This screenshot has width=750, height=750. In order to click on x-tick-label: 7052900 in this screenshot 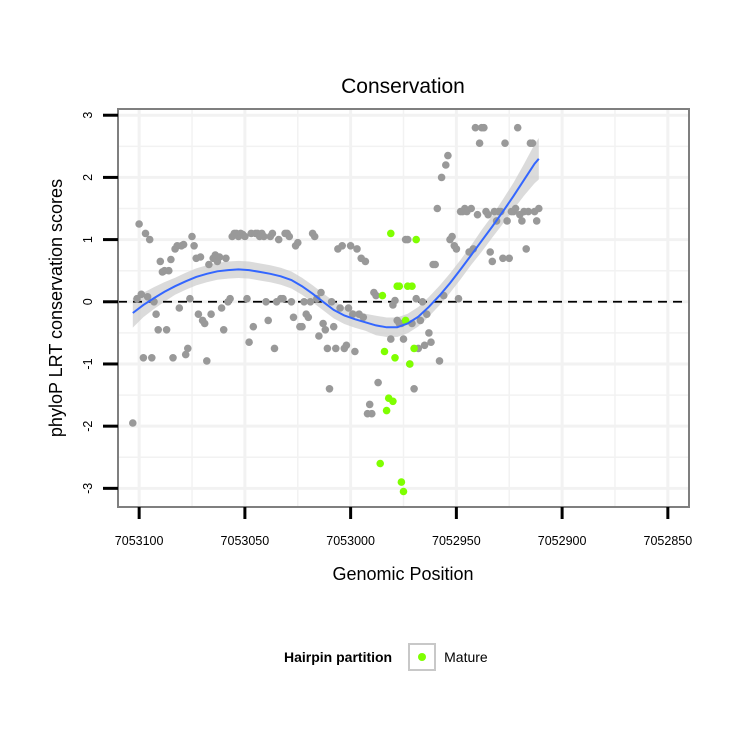, I will do `click(562, 541)`.